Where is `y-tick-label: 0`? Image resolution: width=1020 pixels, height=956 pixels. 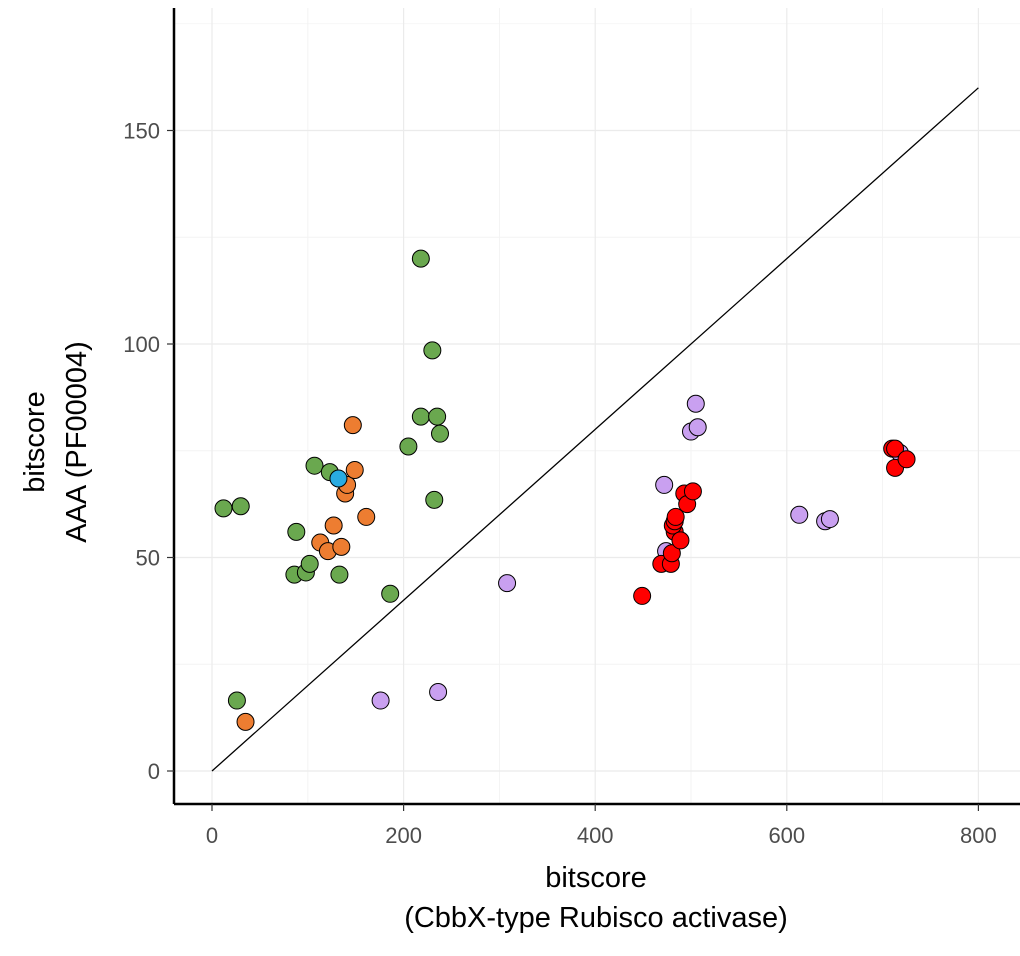
y-tick-label: 0 is located at coordinates (154, 771).